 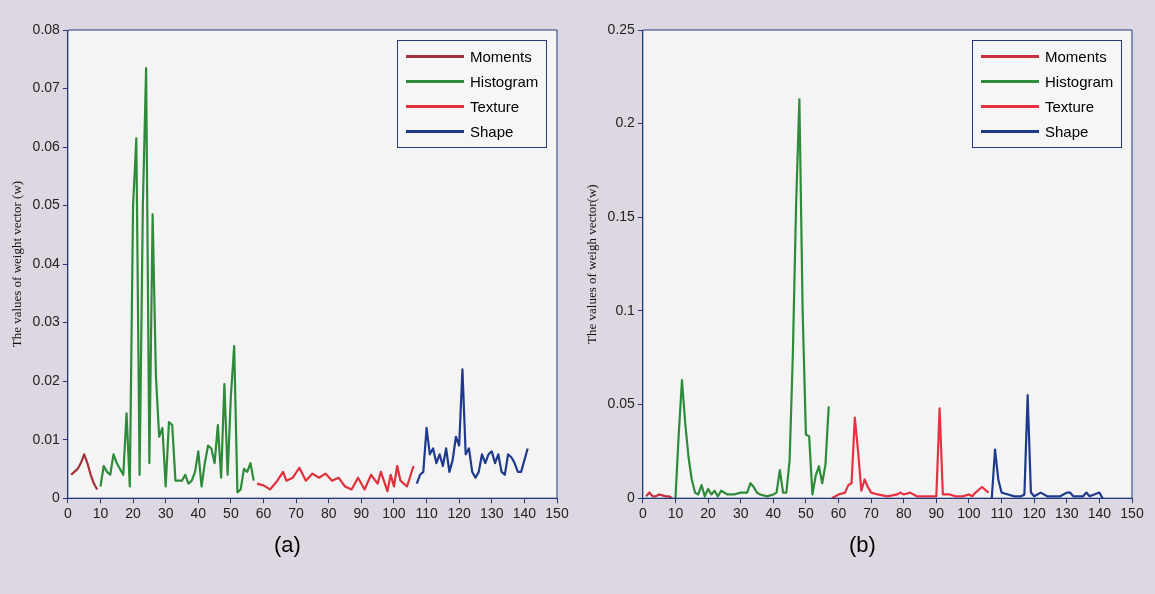 What do you see at coordinates (287, 545) in the screenshot?
I see `text: (a)` at bounding box center [287, 545].